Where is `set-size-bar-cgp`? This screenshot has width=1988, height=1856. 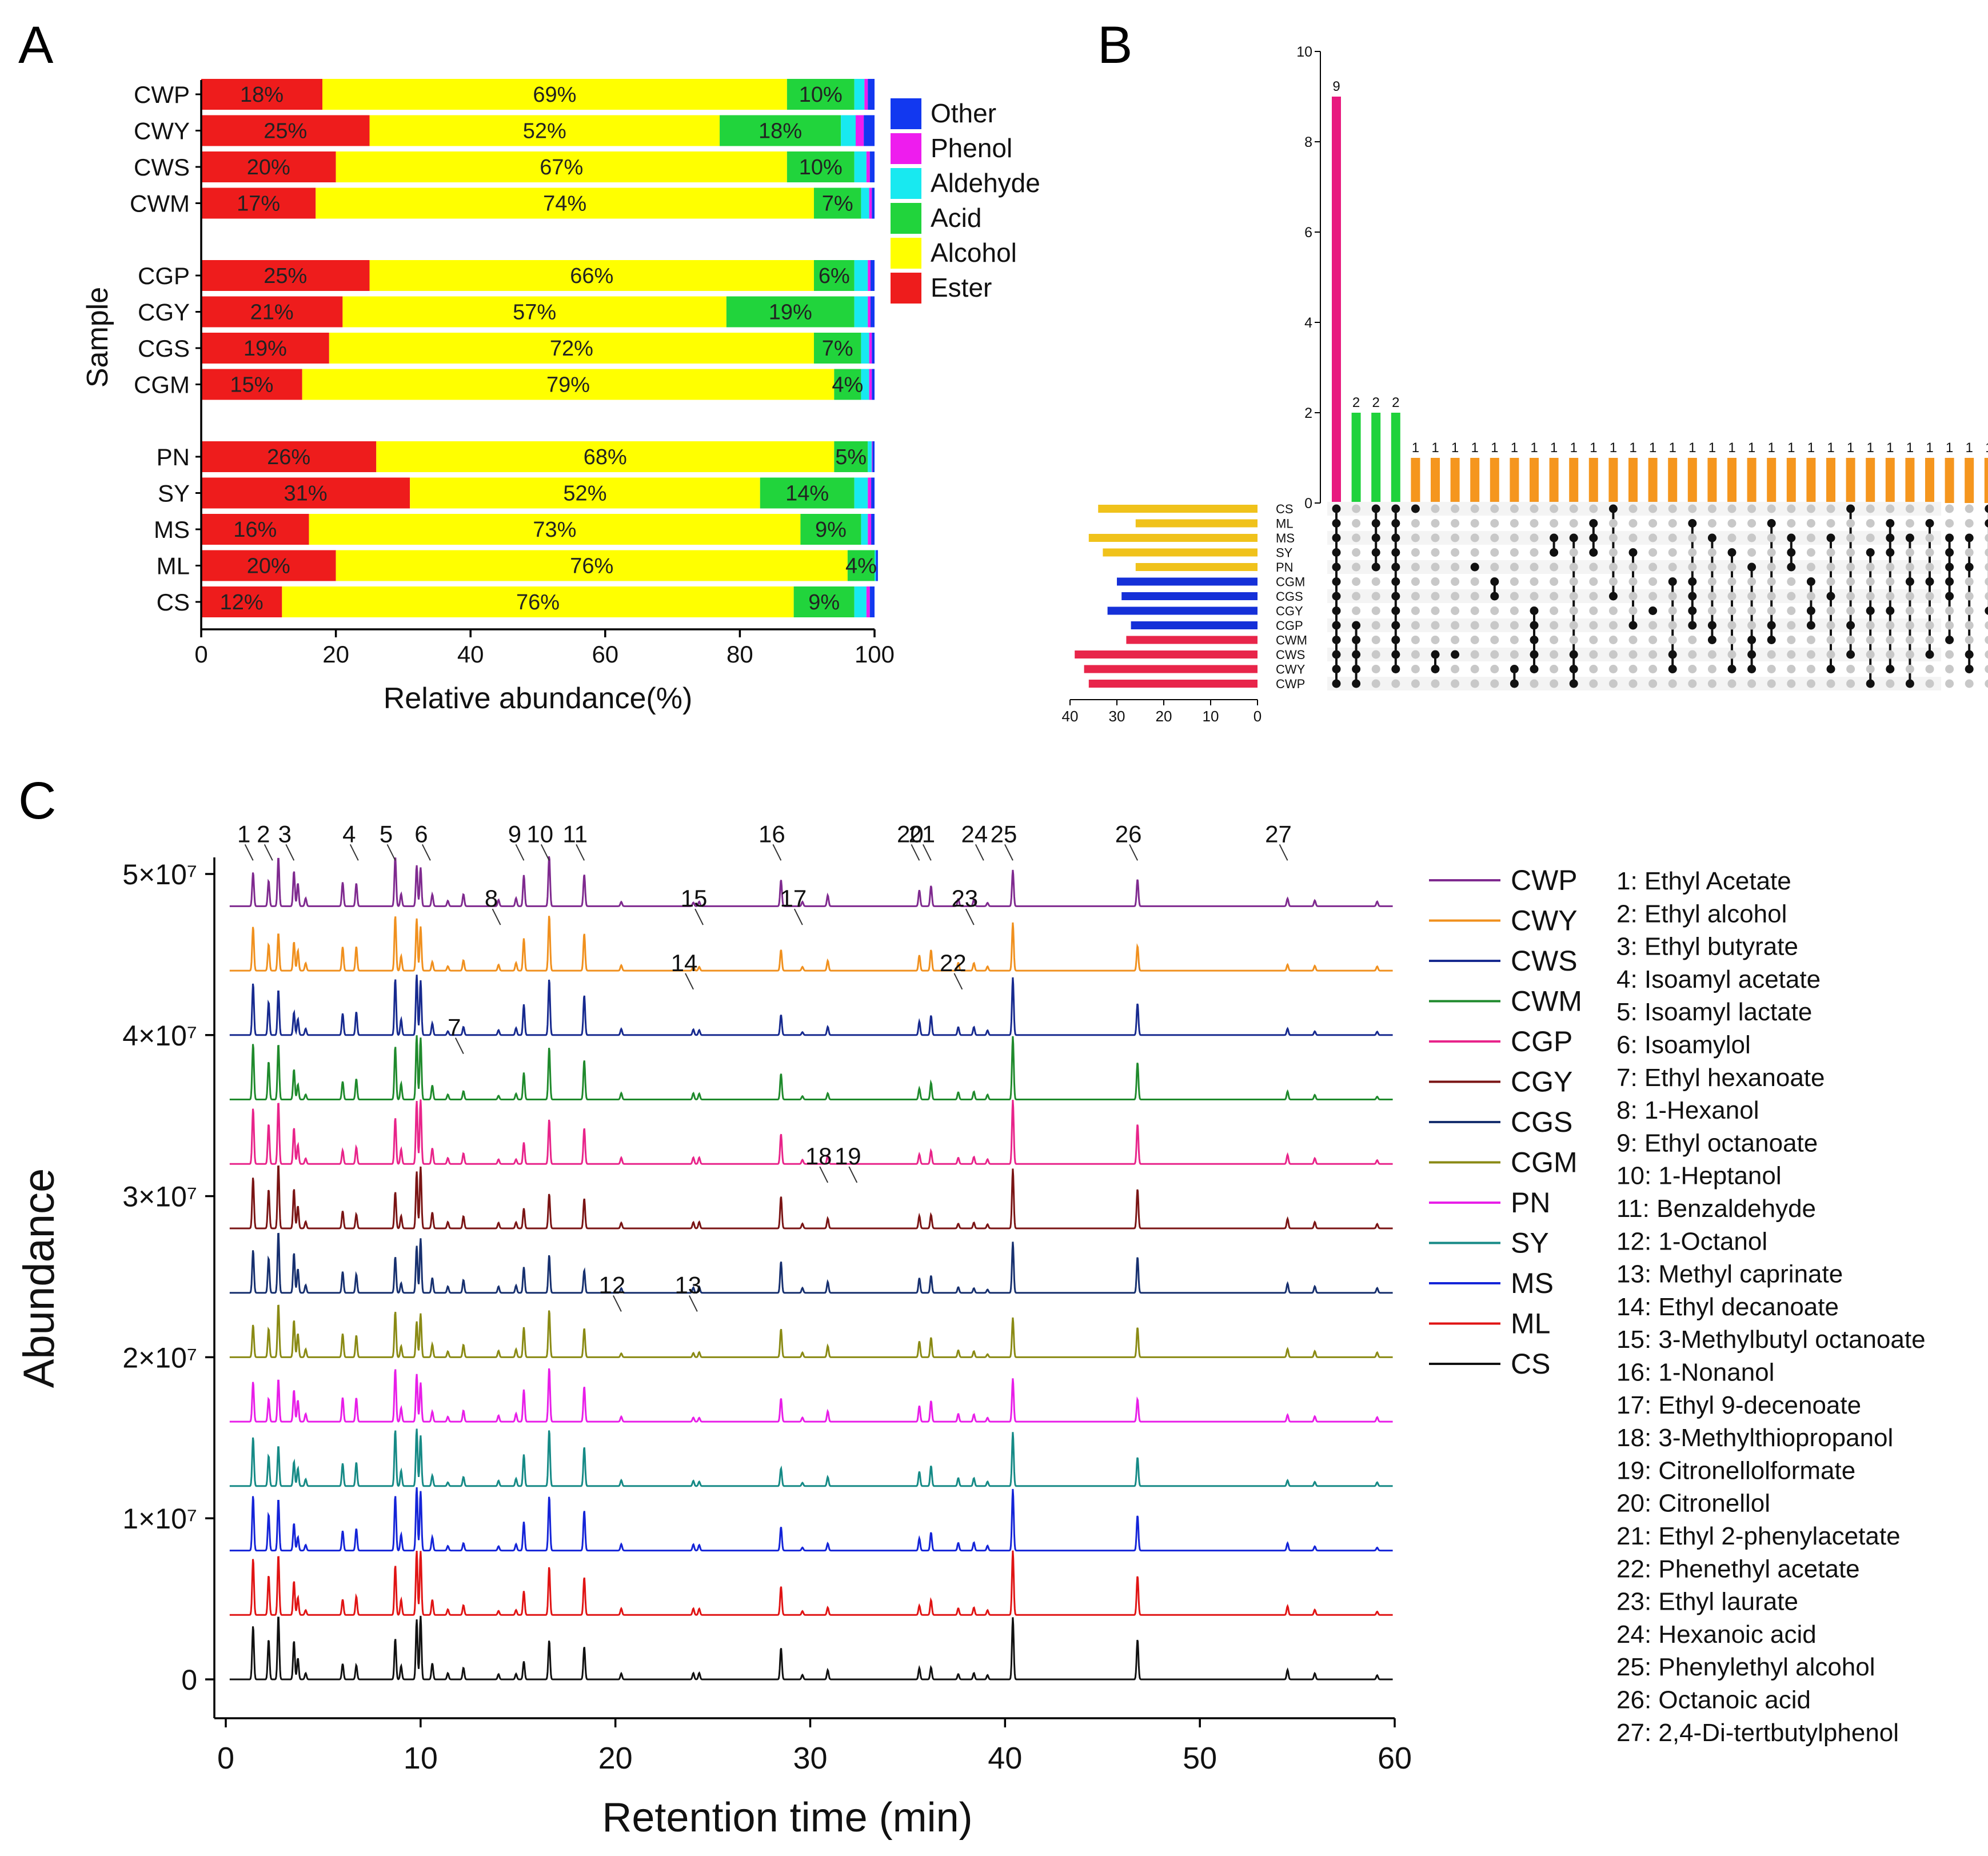 set-size-bar-cgp is located at coordinates (1195, 625).